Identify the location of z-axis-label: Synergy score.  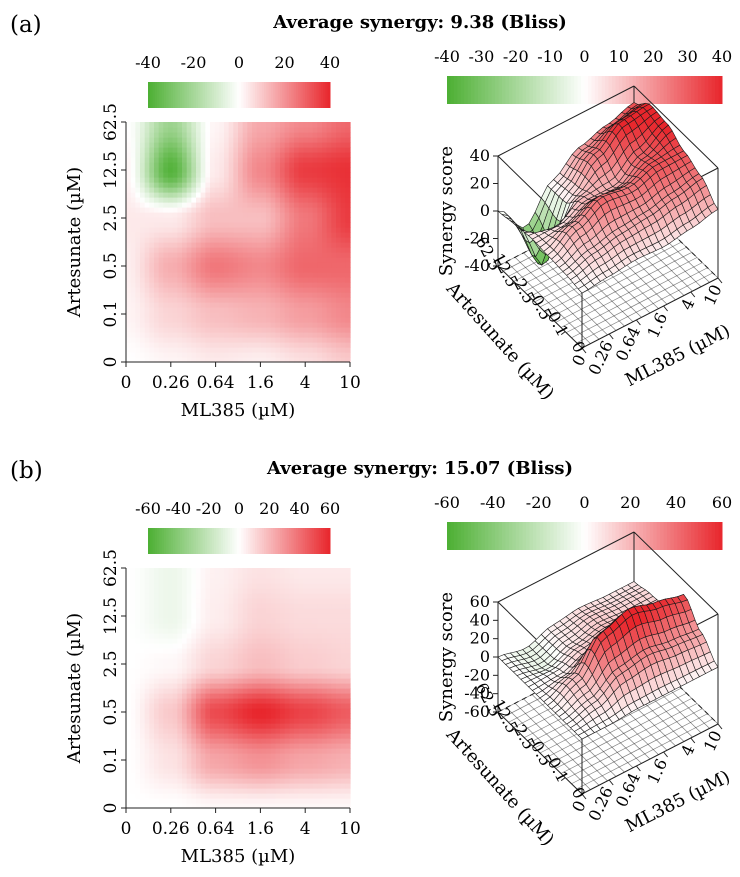
(446, 211).